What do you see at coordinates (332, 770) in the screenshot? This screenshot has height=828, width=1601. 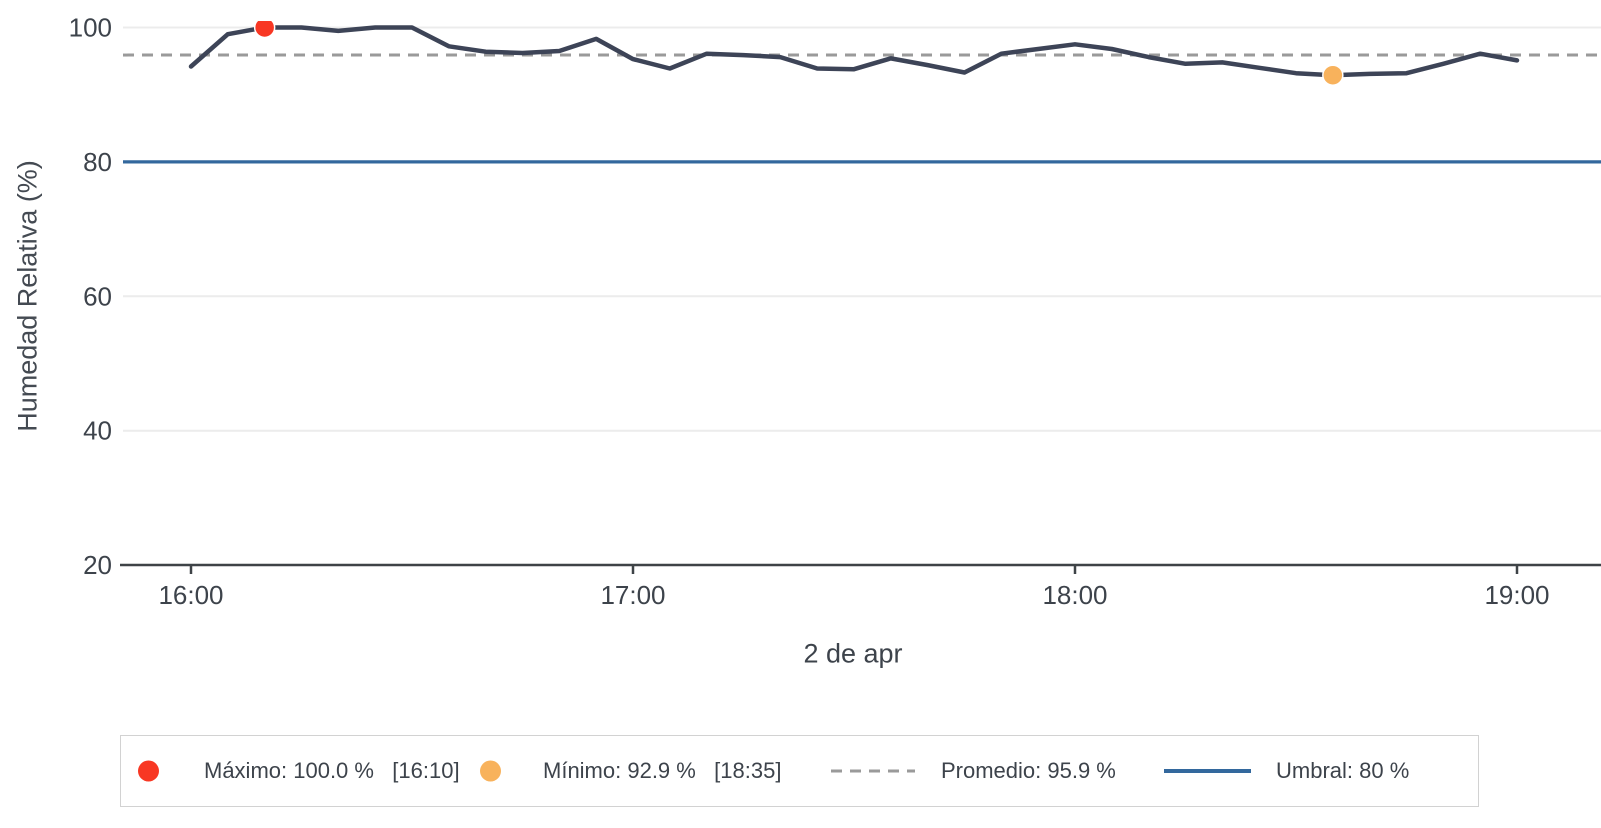 I see `legend-label-maximo: Máximo: 100.0 % [16:10]` at bounding box center [332, 770].